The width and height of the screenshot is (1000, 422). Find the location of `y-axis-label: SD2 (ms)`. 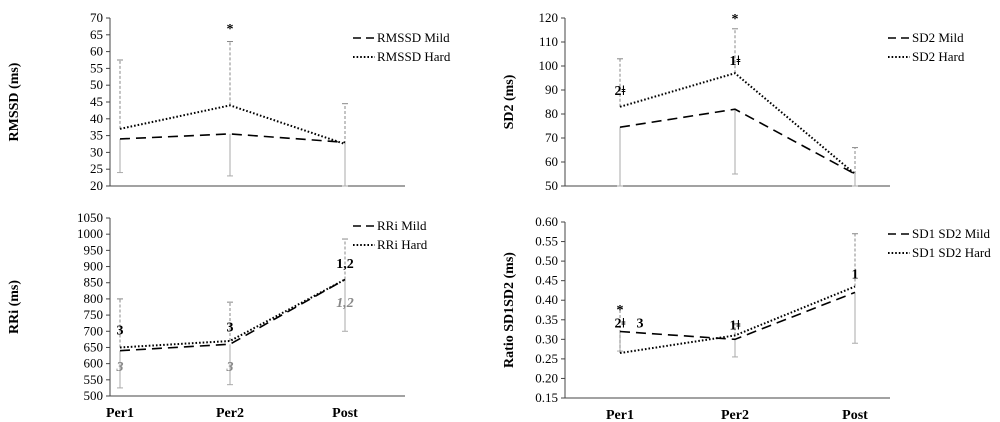

y-axis-label: SD2 (ms) is located at coordinates (509, 101).